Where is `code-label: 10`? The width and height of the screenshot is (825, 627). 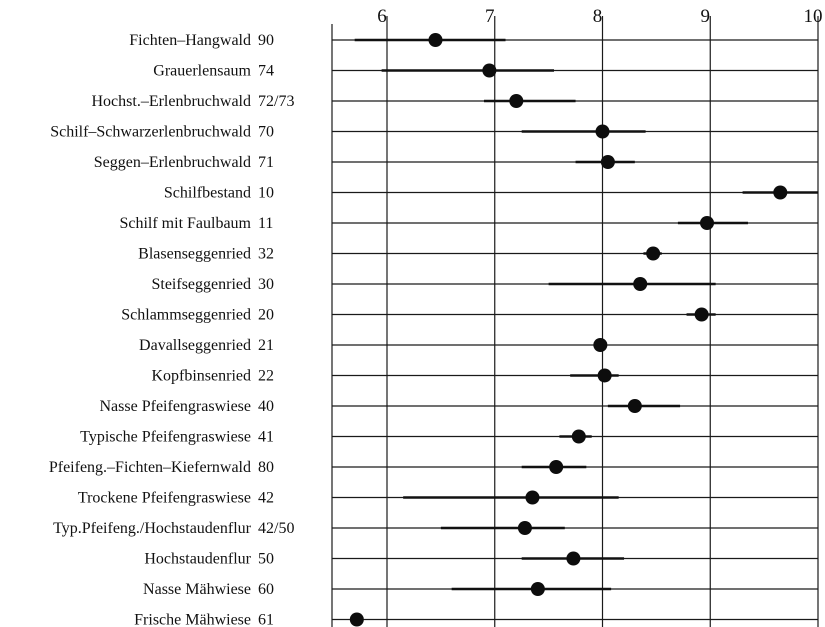
code-label: 10 is located at coordinates (266, 193).